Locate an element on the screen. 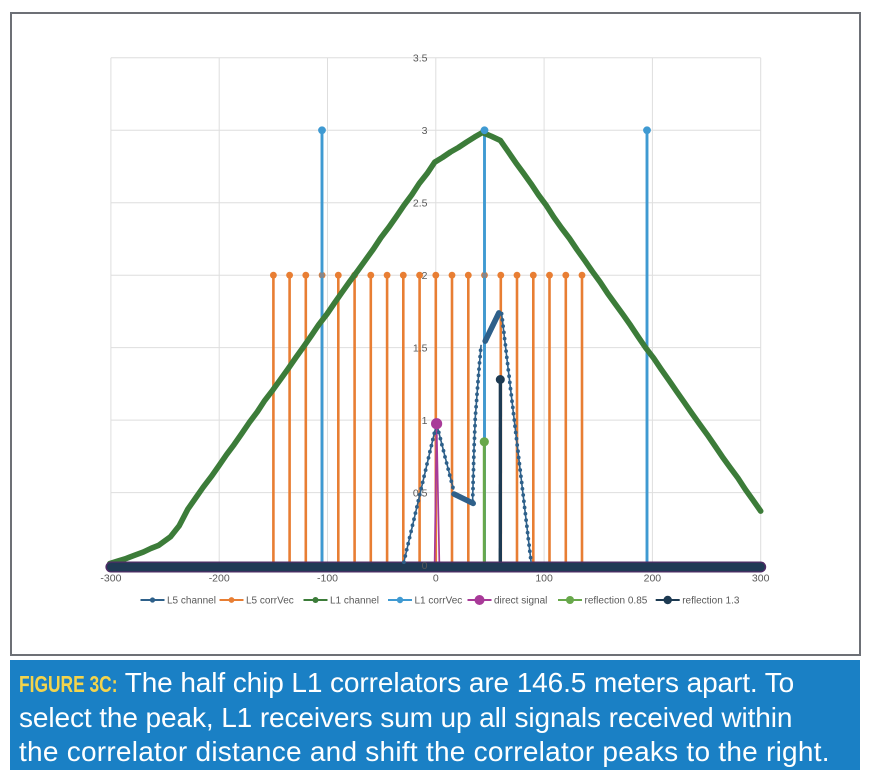 Image resolution: width=880 pixels, height=784 pixels. svg-text: reflection 0.85 is located at coordinates (616, 601).